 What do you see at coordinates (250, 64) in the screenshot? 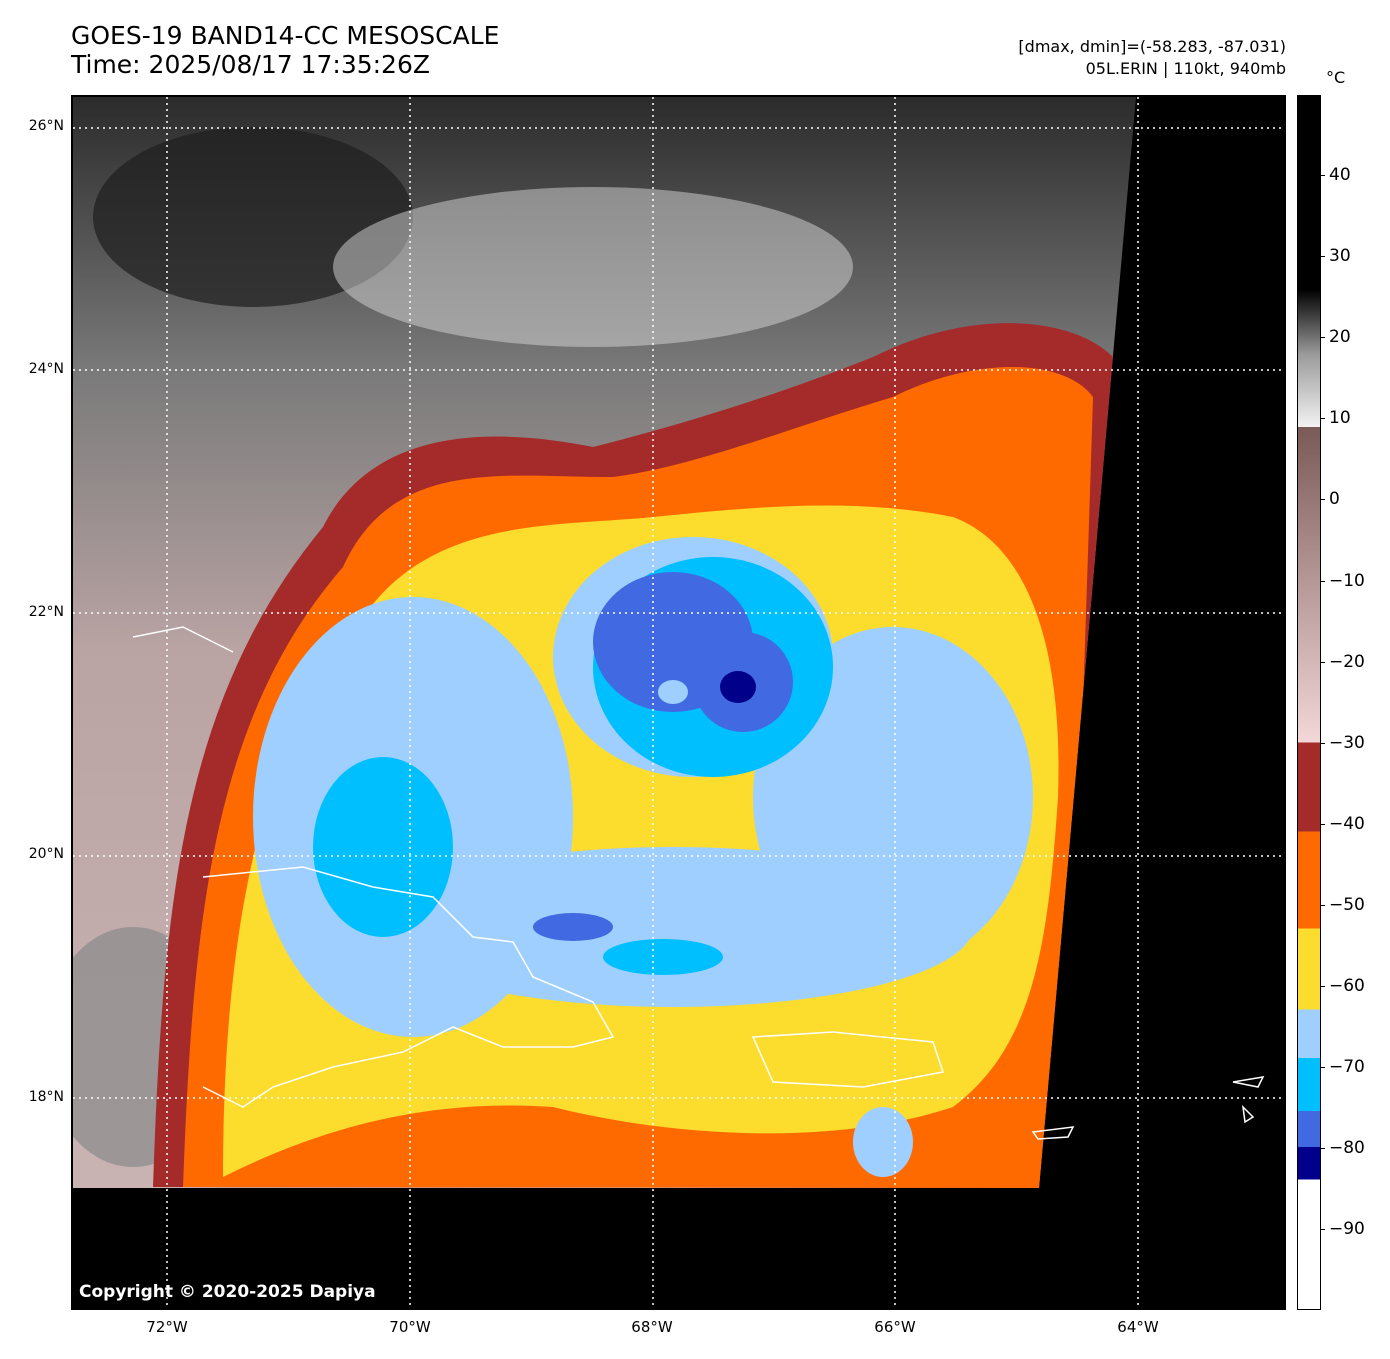
I see `timestamp: Time: 2025/08/17 17:35:26Z` at bounding box center [250, 64].